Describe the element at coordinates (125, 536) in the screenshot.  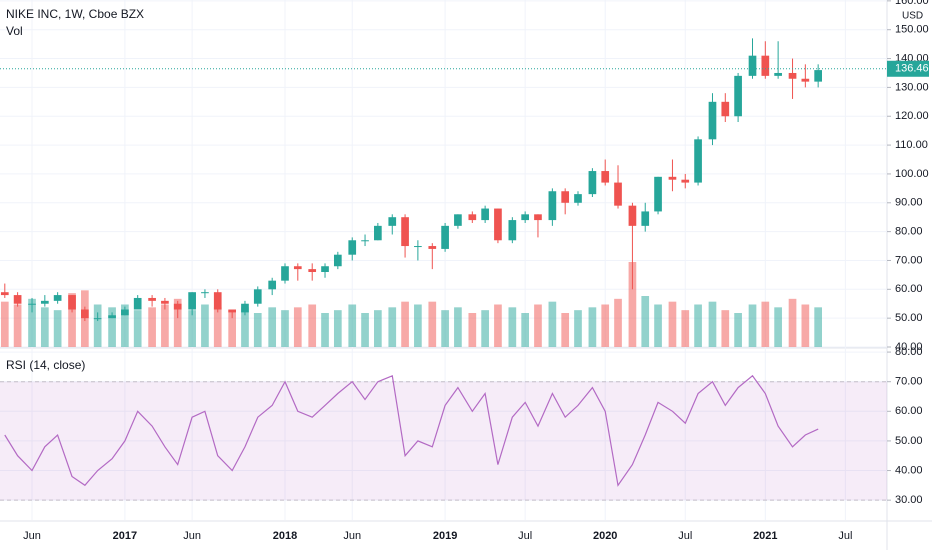
I see `x-tick-label: 2017` at that location.